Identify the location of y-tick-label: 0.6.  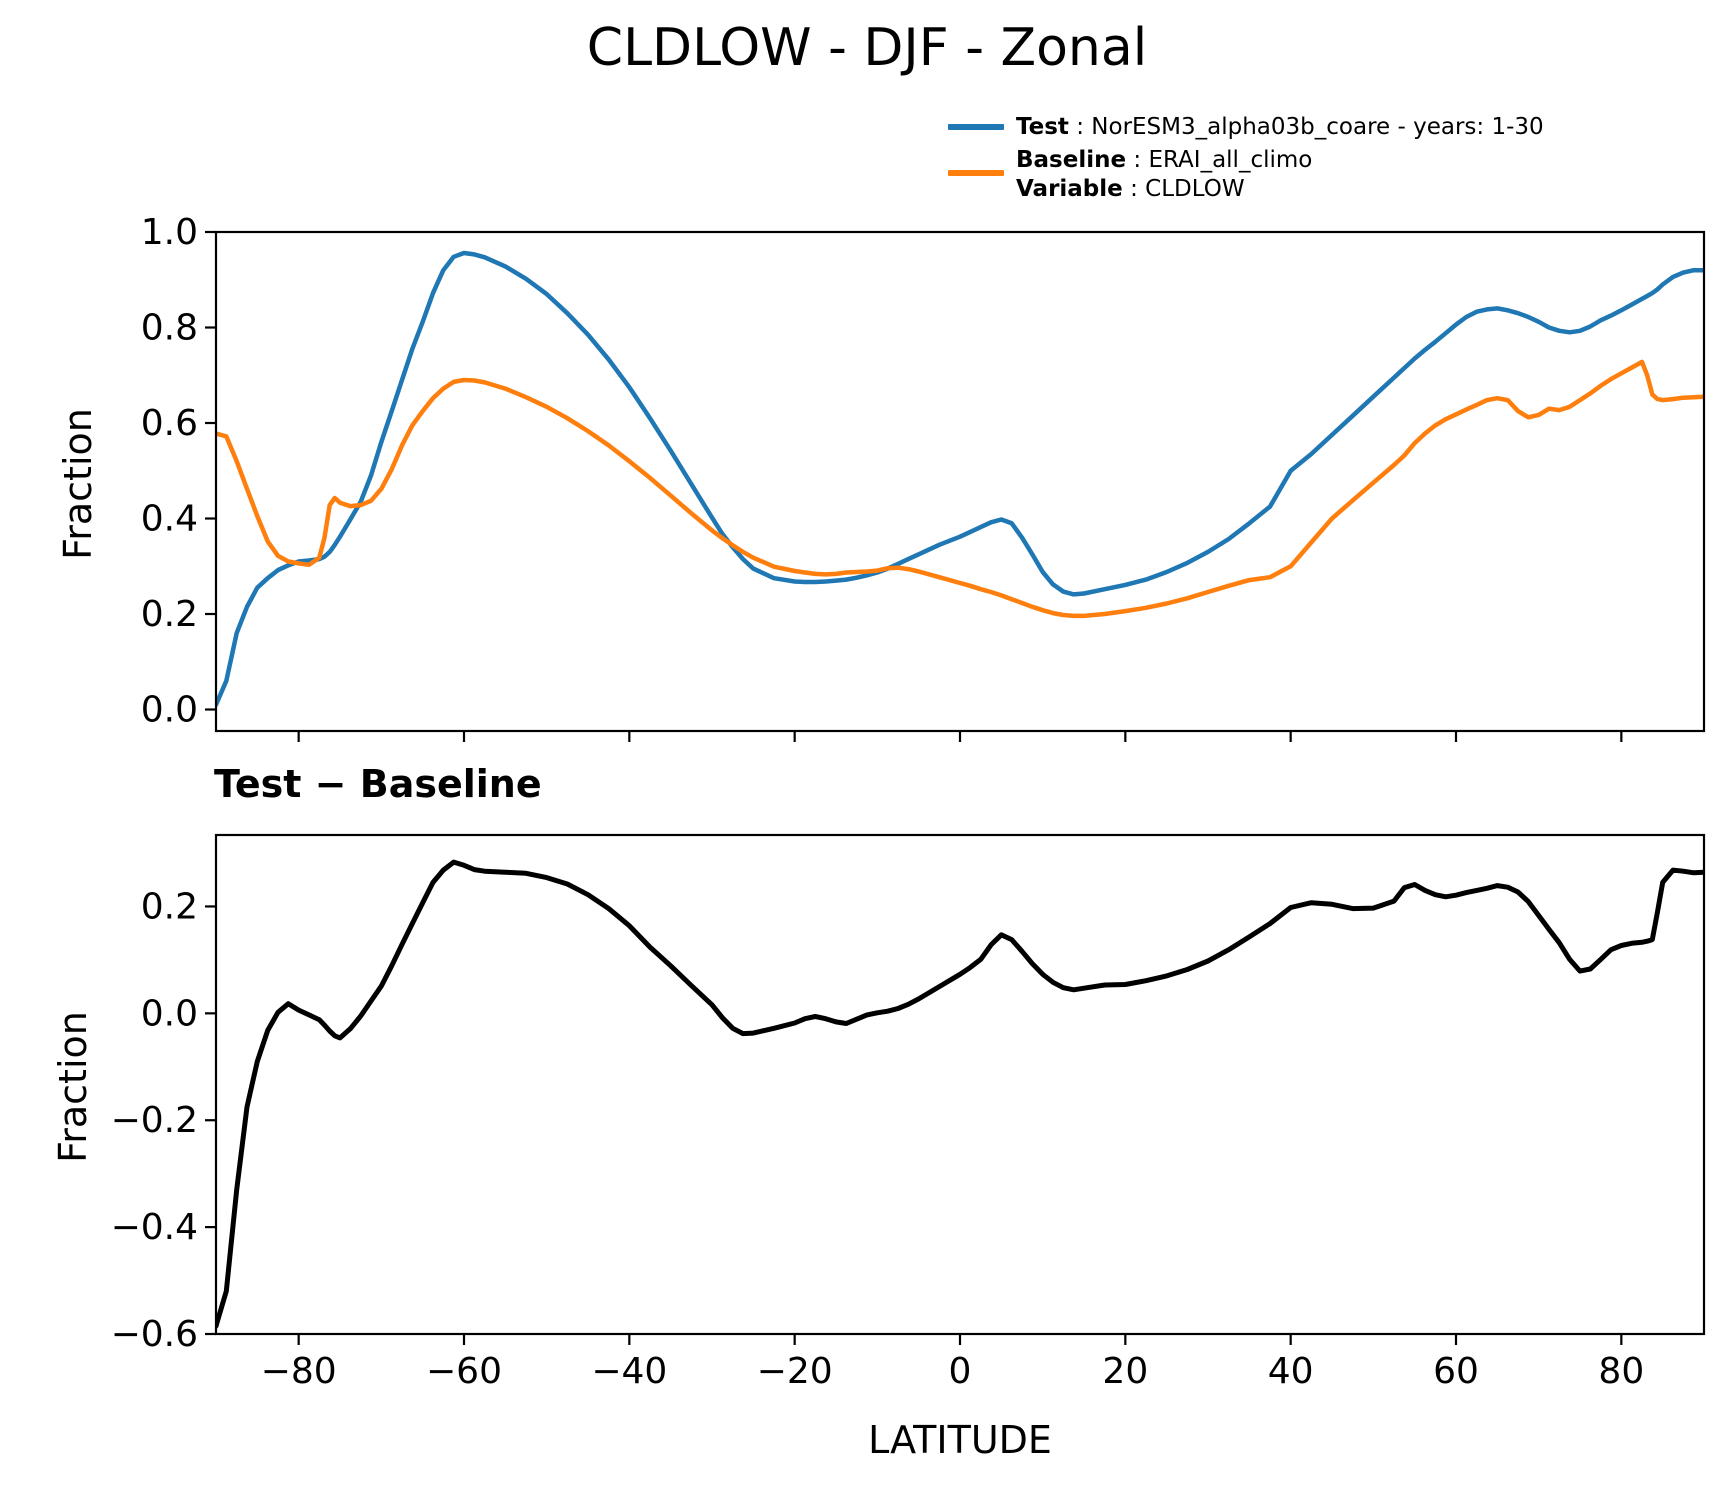
(169, 423).